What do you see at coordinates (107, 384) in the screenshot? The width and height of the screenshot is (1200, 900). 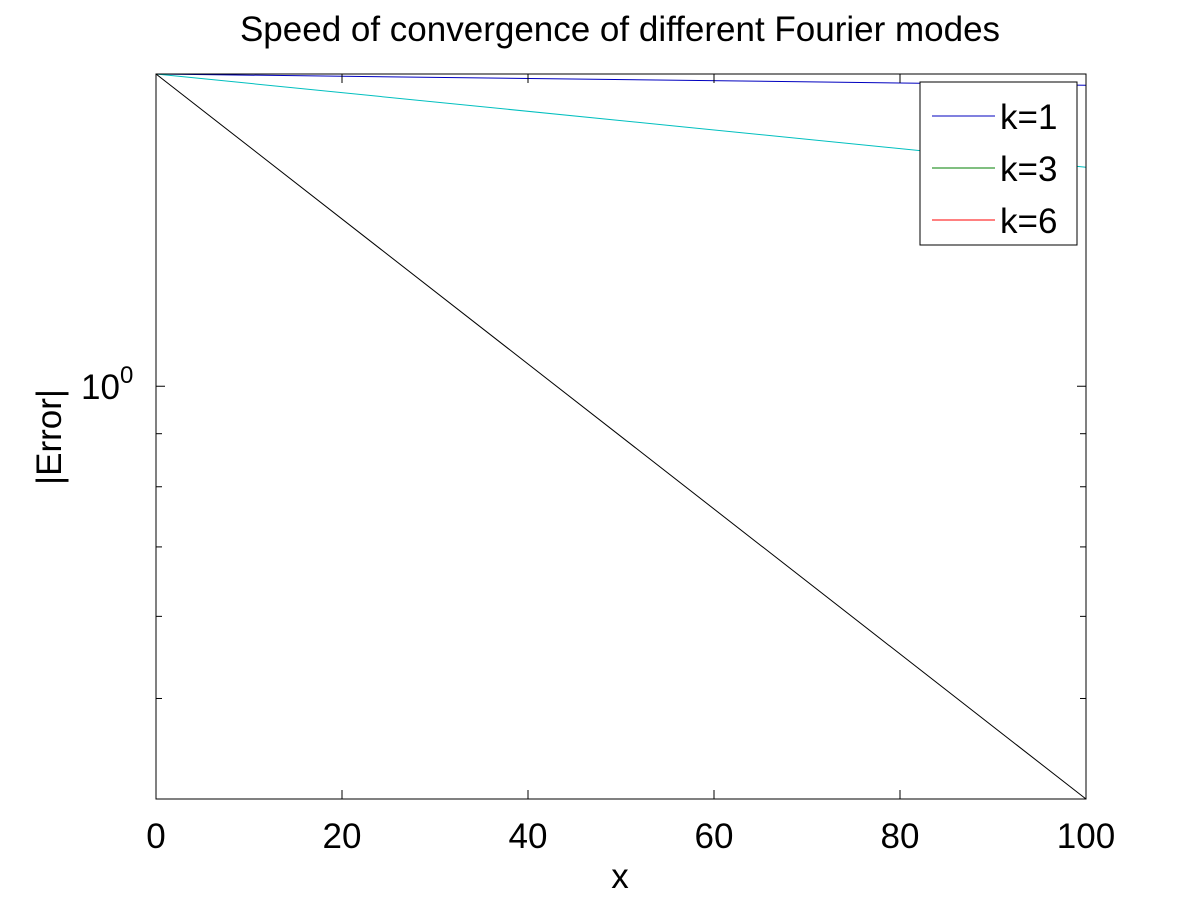 I see `y-tick-label: 100` at bounding box center [107, 384].